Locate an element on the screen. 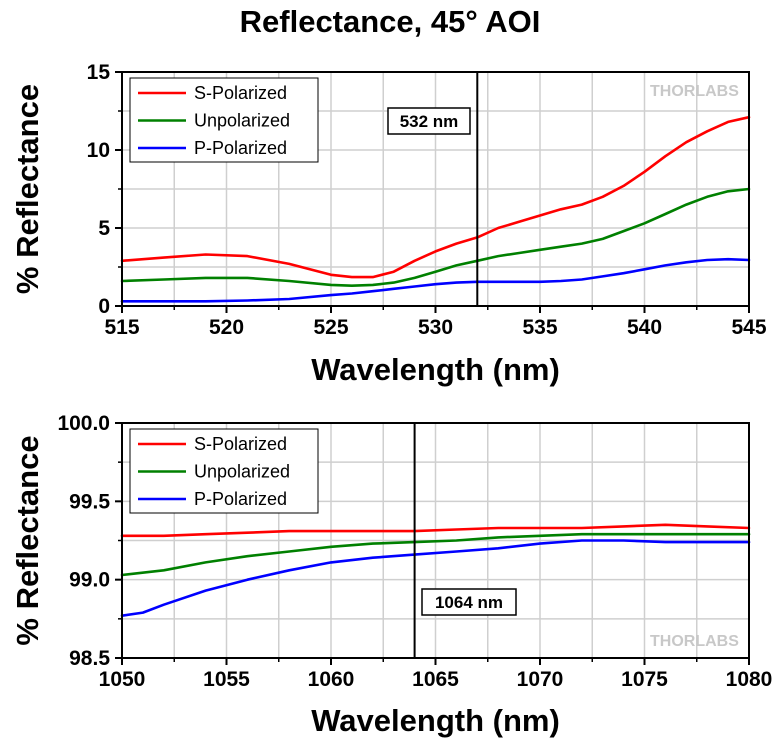  y-tick-label: 100.0 is located at coordinates (83, 423).